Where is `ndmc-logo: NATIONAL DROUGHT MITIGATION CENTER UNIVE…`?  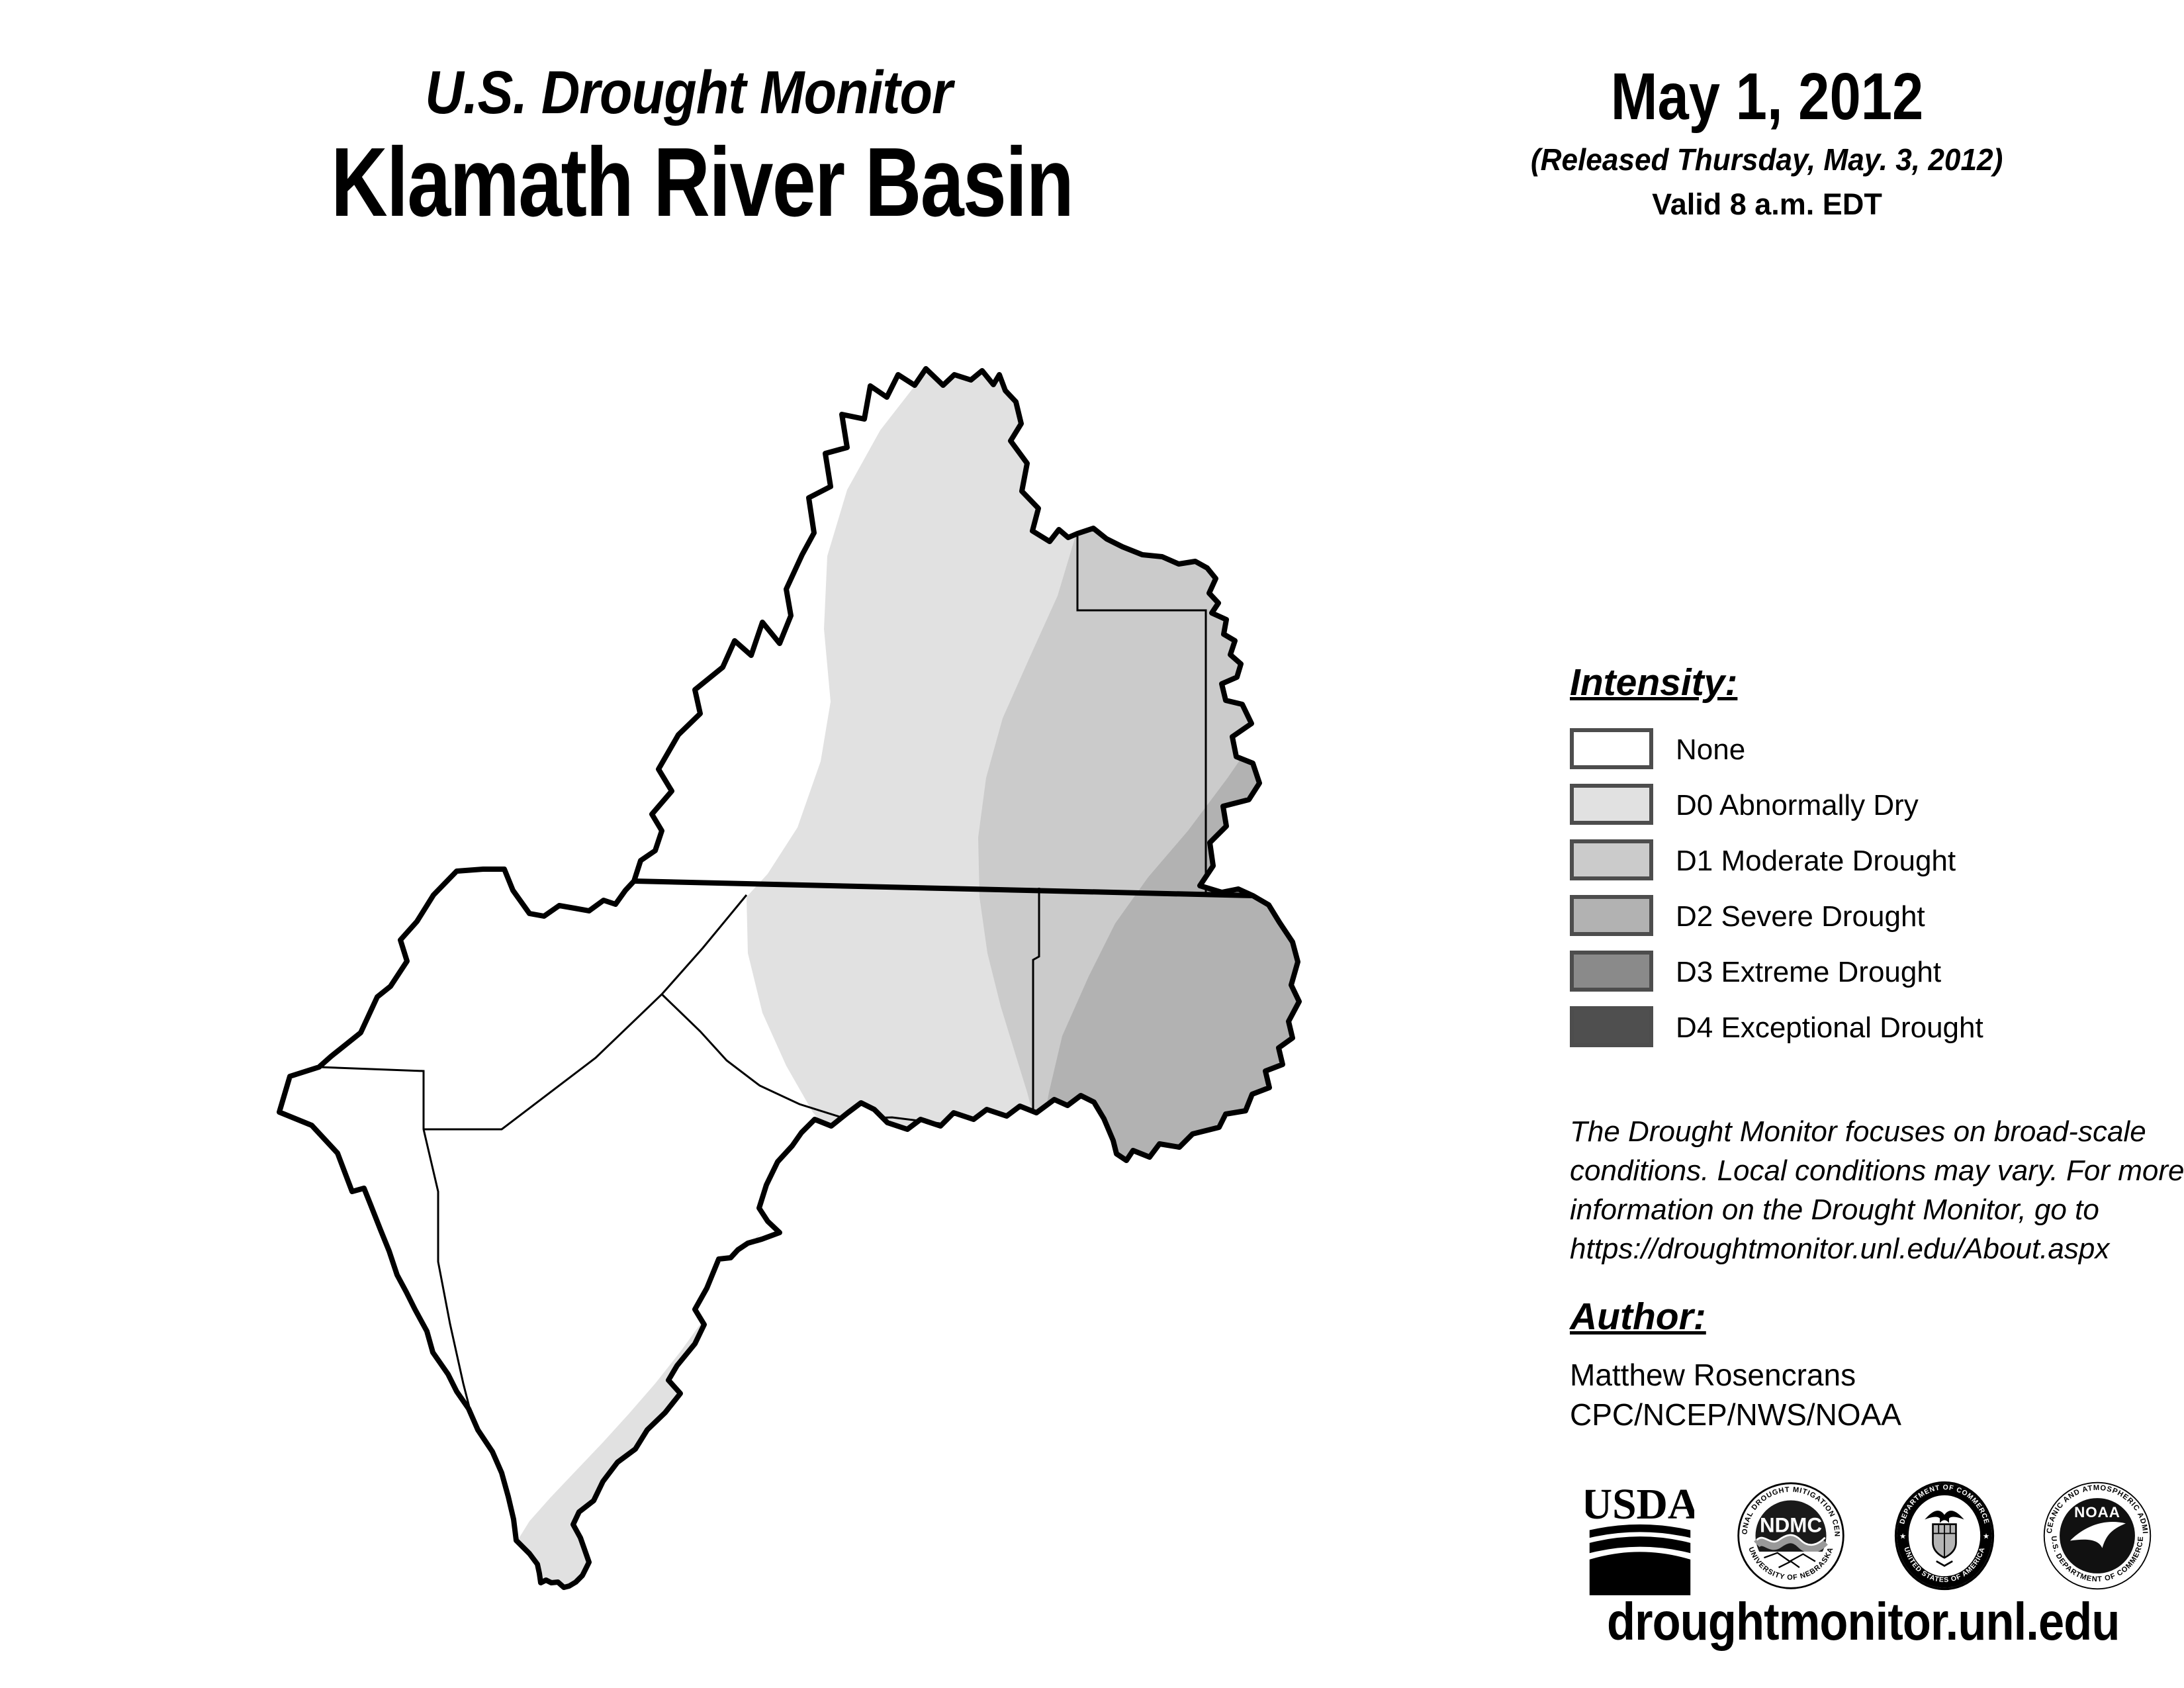
ndmc-logo: NATIONAL DROUGHT MITIGATION CENTER UNIVE… is located at coordinates (1790, 1535).